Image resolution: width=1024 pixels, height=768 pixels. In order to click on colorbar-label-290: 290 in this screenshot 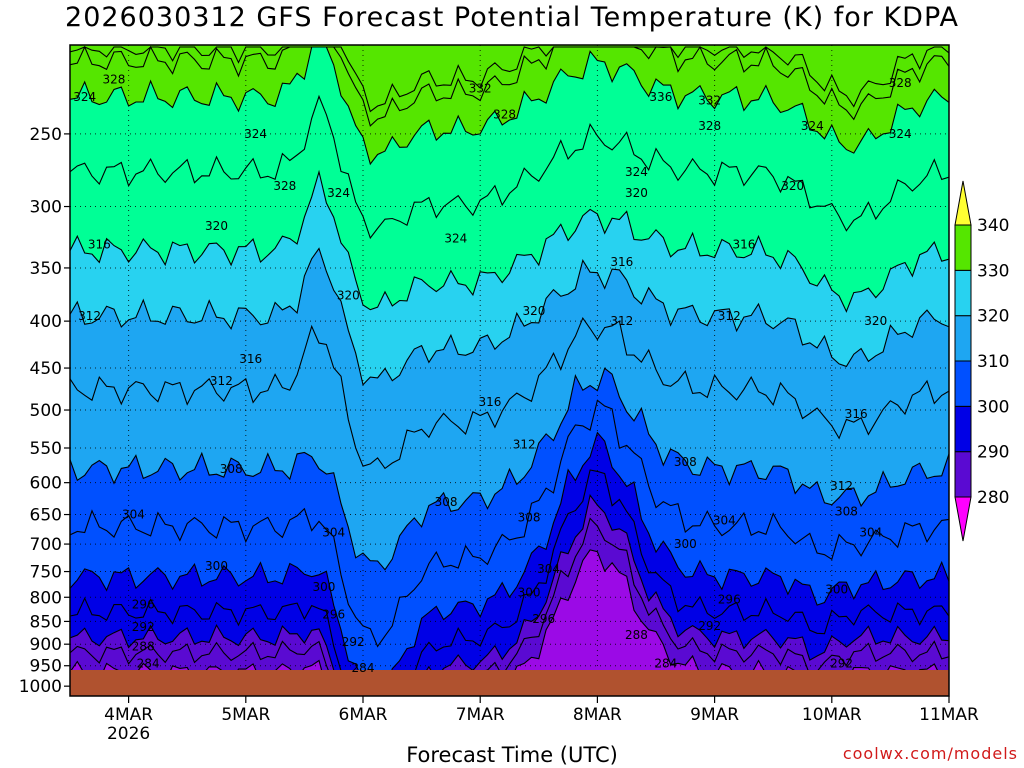, I will do `click(993, 453)`.